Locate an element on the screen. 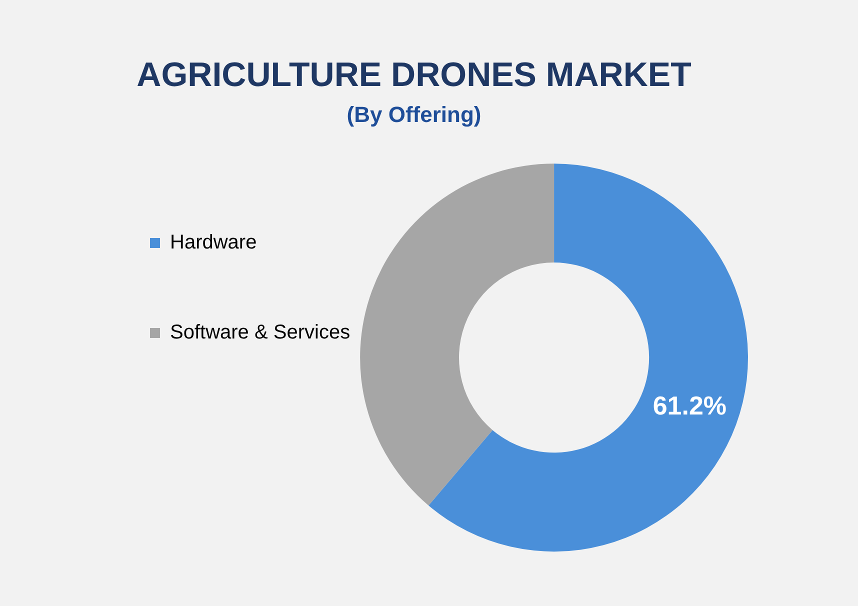 This screenshot has width=858, height=606. legend-label: Hardware is located at coordinates (213, 243).